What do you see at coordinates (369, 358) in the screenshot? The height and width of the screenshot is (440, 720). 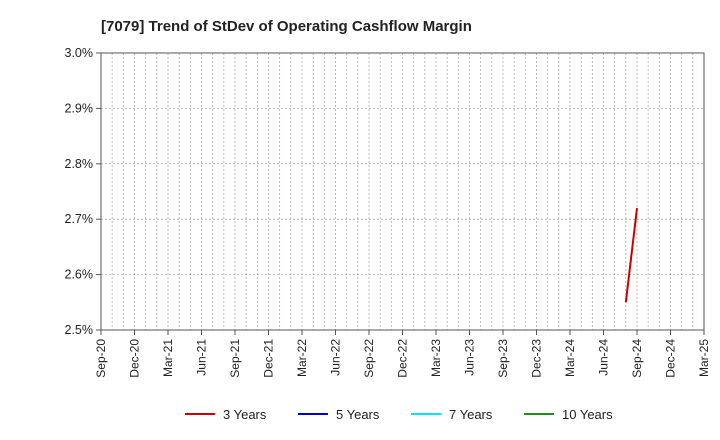 I see `x-tick-label: Sep-22` at bounding box center [369, 358].